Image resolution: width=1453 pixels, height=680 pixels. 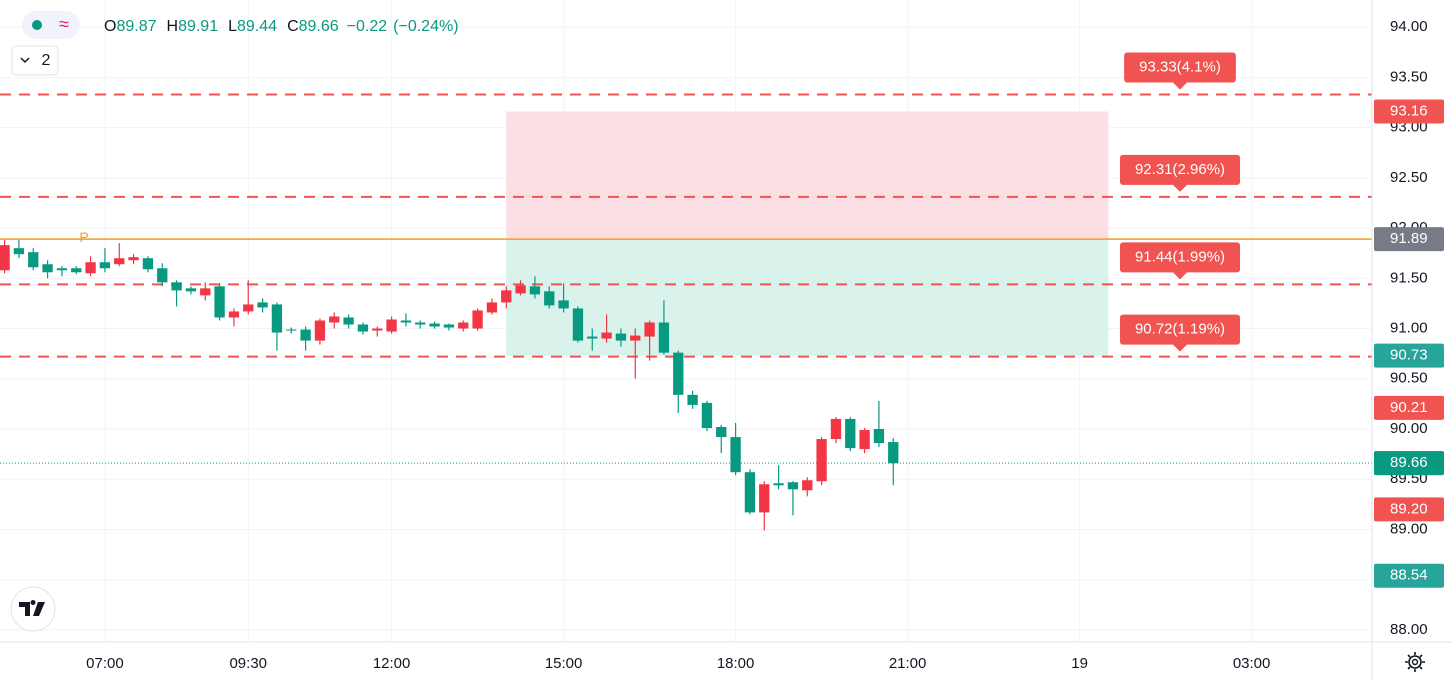 What do you see at coordinates (64, 24) in the screenshot?
I see `status-icon: ≈` at bounding box center [64, 24].